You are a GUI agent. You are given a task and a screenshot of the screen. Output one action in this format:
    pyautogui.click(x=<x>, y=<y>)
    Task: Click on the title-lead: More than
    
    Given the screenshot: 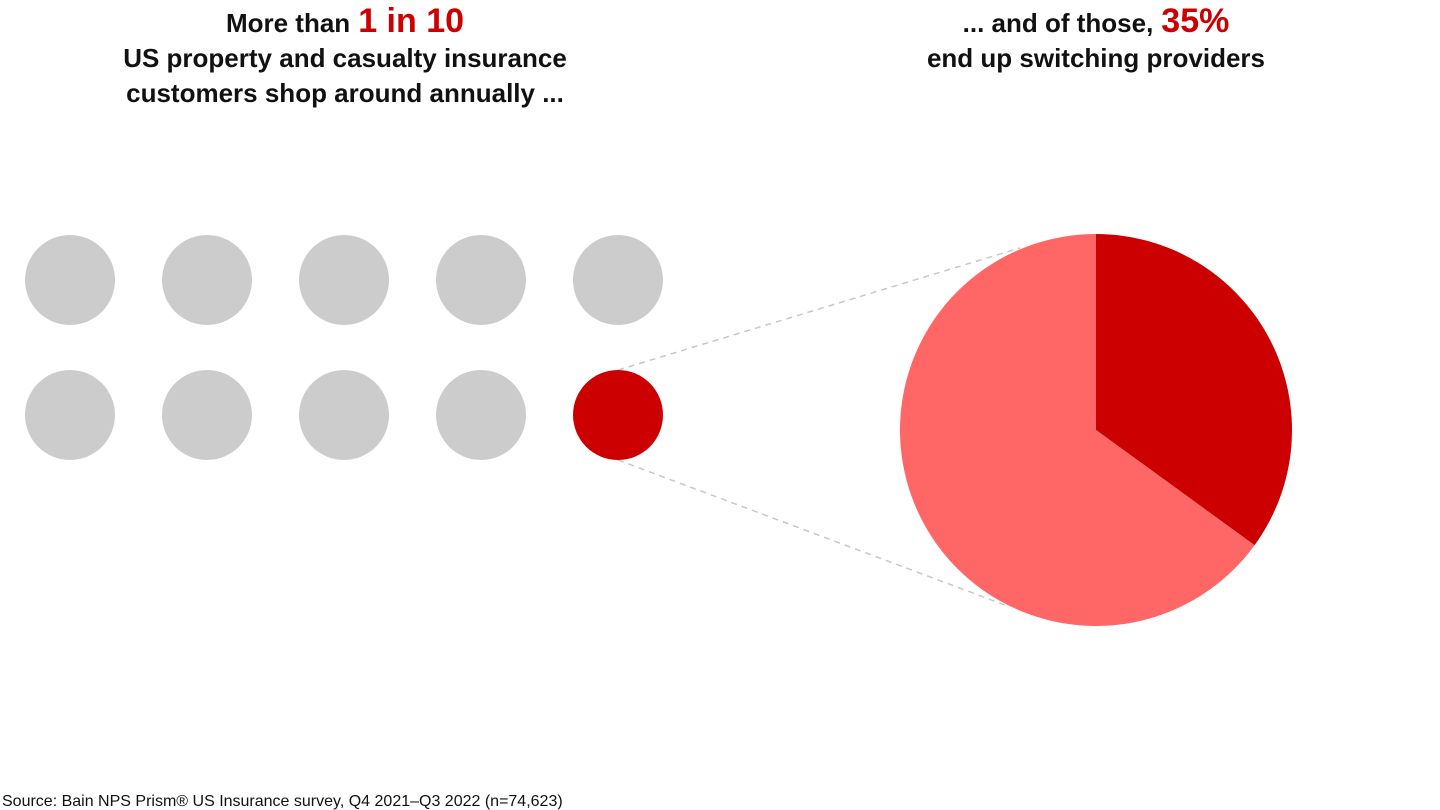 What is the action you would take?
    pyautogui.click(x=288, y=23)
    